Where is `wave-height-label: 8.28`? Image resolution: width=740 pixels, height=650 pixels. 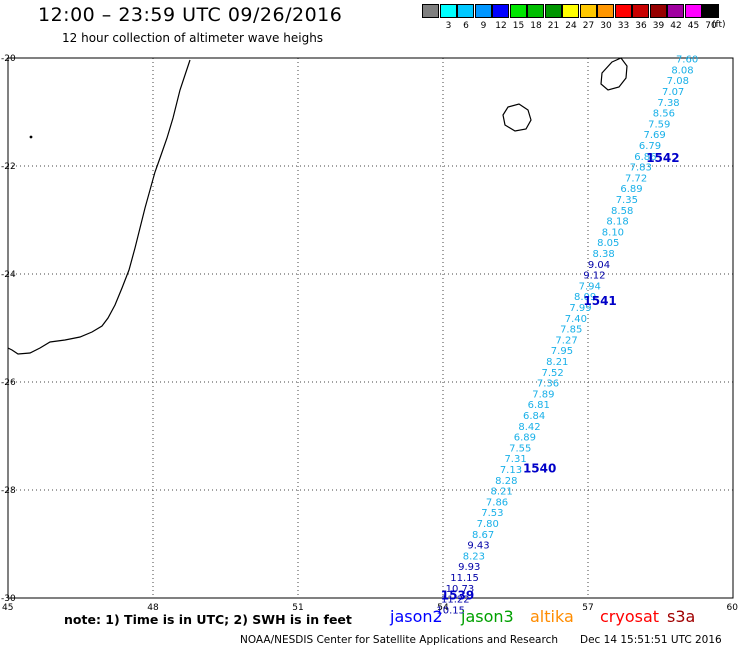
wave-height-label: 8.28 is located at coordinates (506, 481).